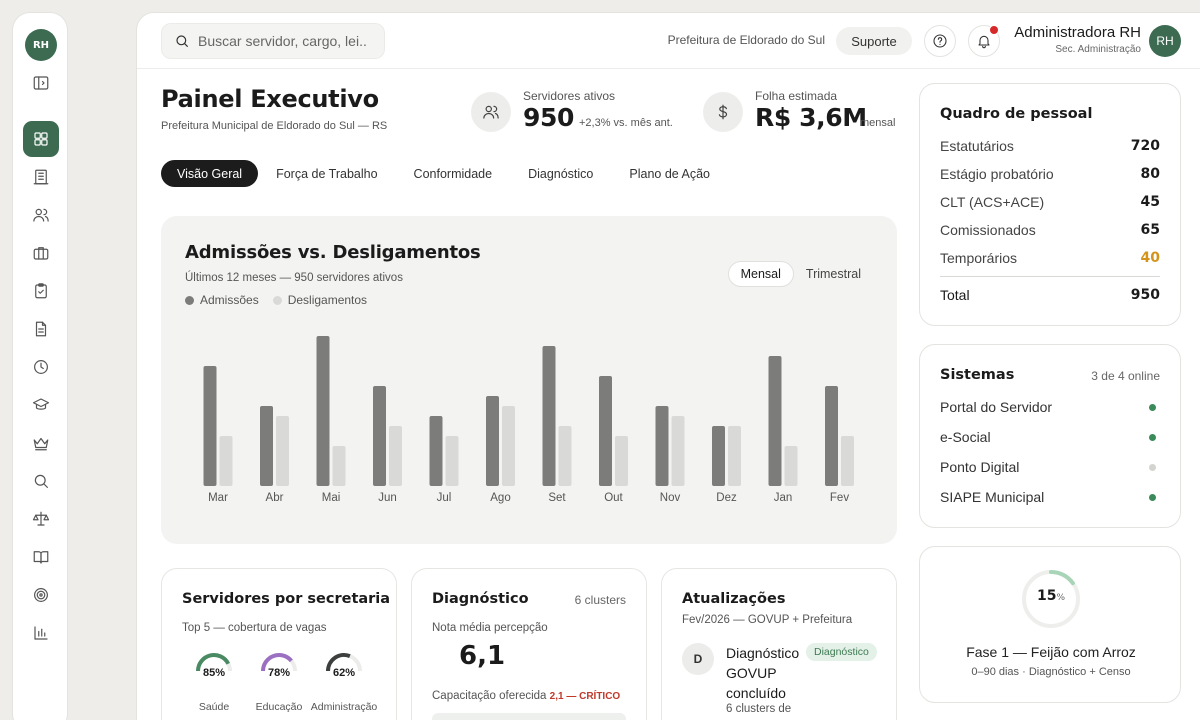 The height and width of the screenshot is (720, 1200). What do you see at coordinates (670, 498) in the screenshot?
I see `x-tick-label: Nov` at bounding box center [670, 498].